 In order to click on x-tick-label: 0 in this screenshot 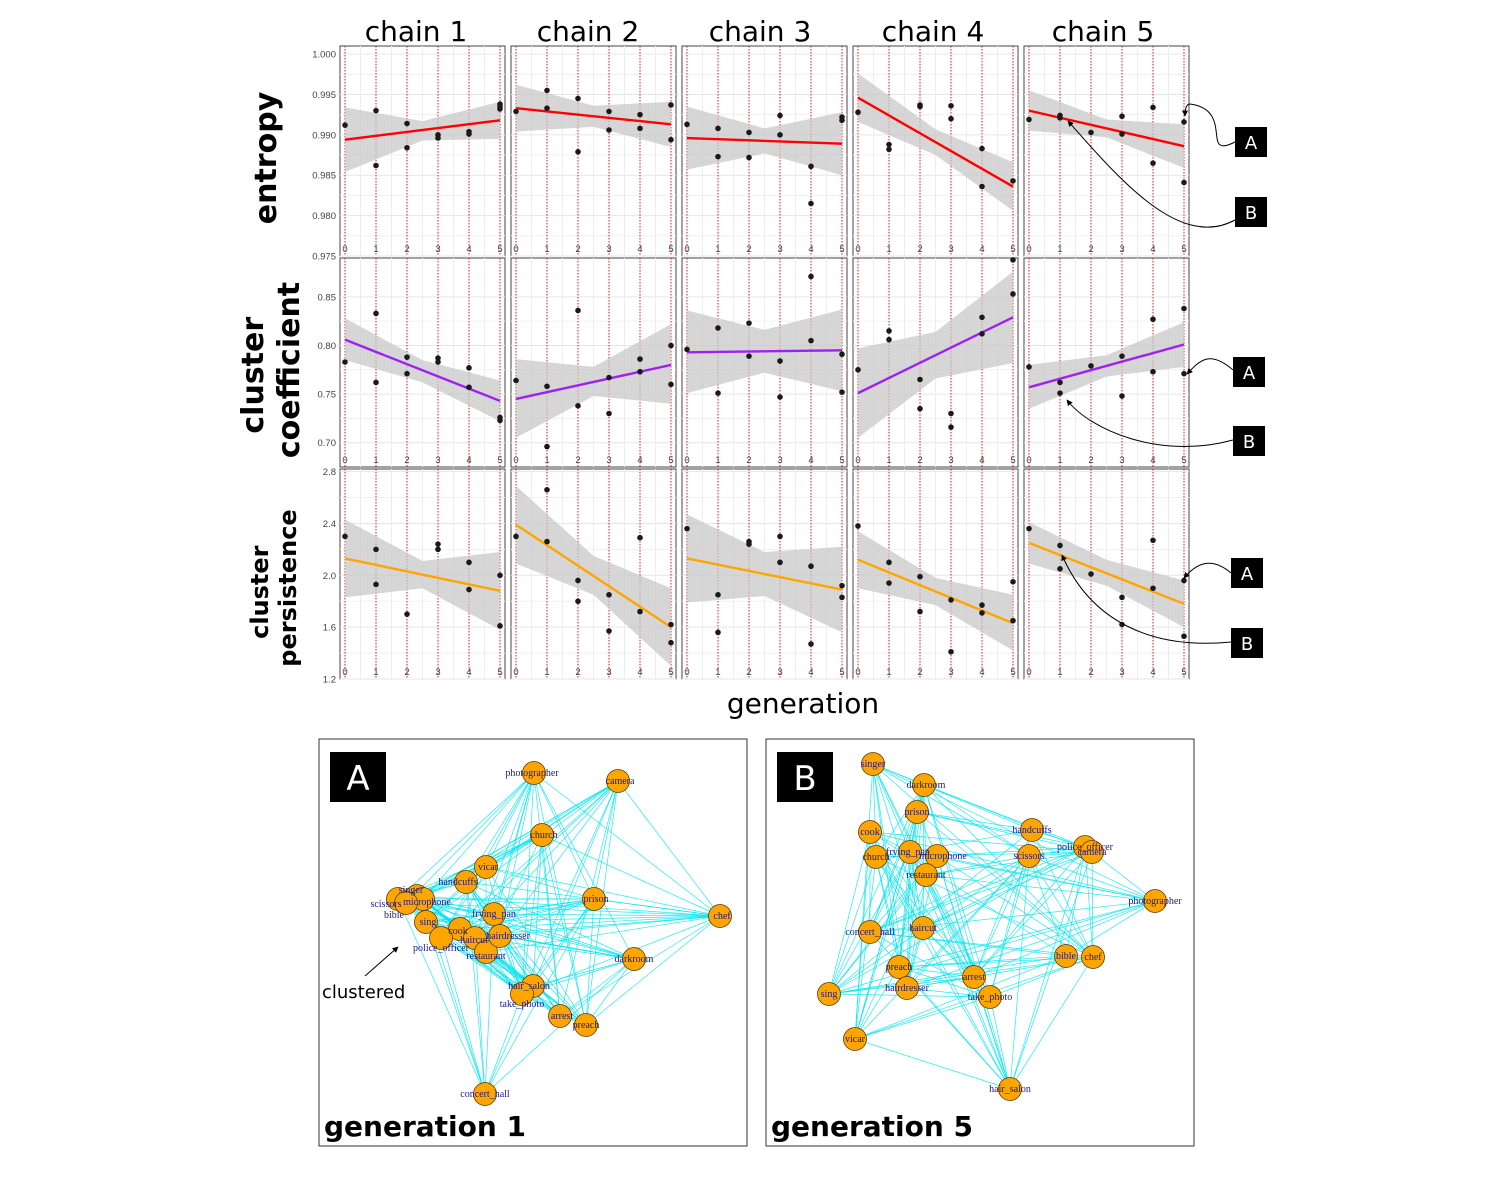, I will do `click(515, 249)`.